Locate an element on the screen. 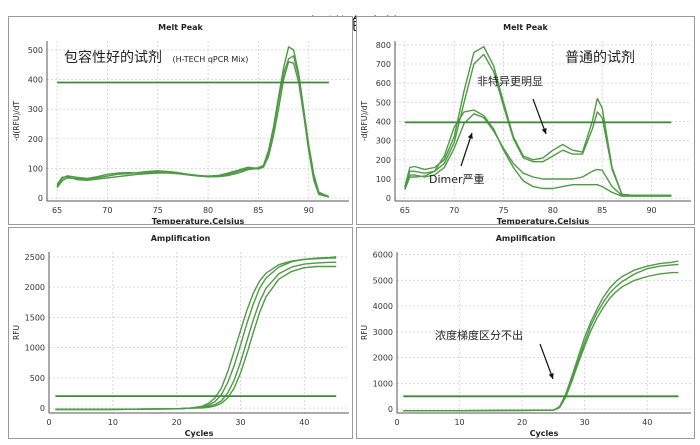 The width and height of the screenshot is (700, 445). y-tick-label: 800 is located at coordinates (383, 45).